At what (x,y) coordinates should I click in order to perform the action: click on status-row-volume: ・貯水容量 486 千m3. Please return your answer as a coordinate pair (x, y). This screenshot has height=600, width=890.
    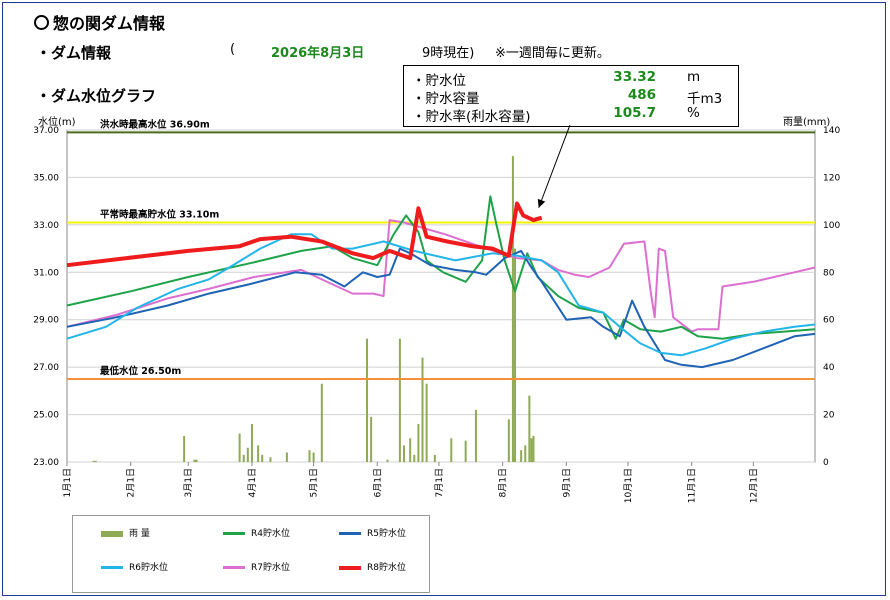
    Looking at the image, I should click on (573, 97).